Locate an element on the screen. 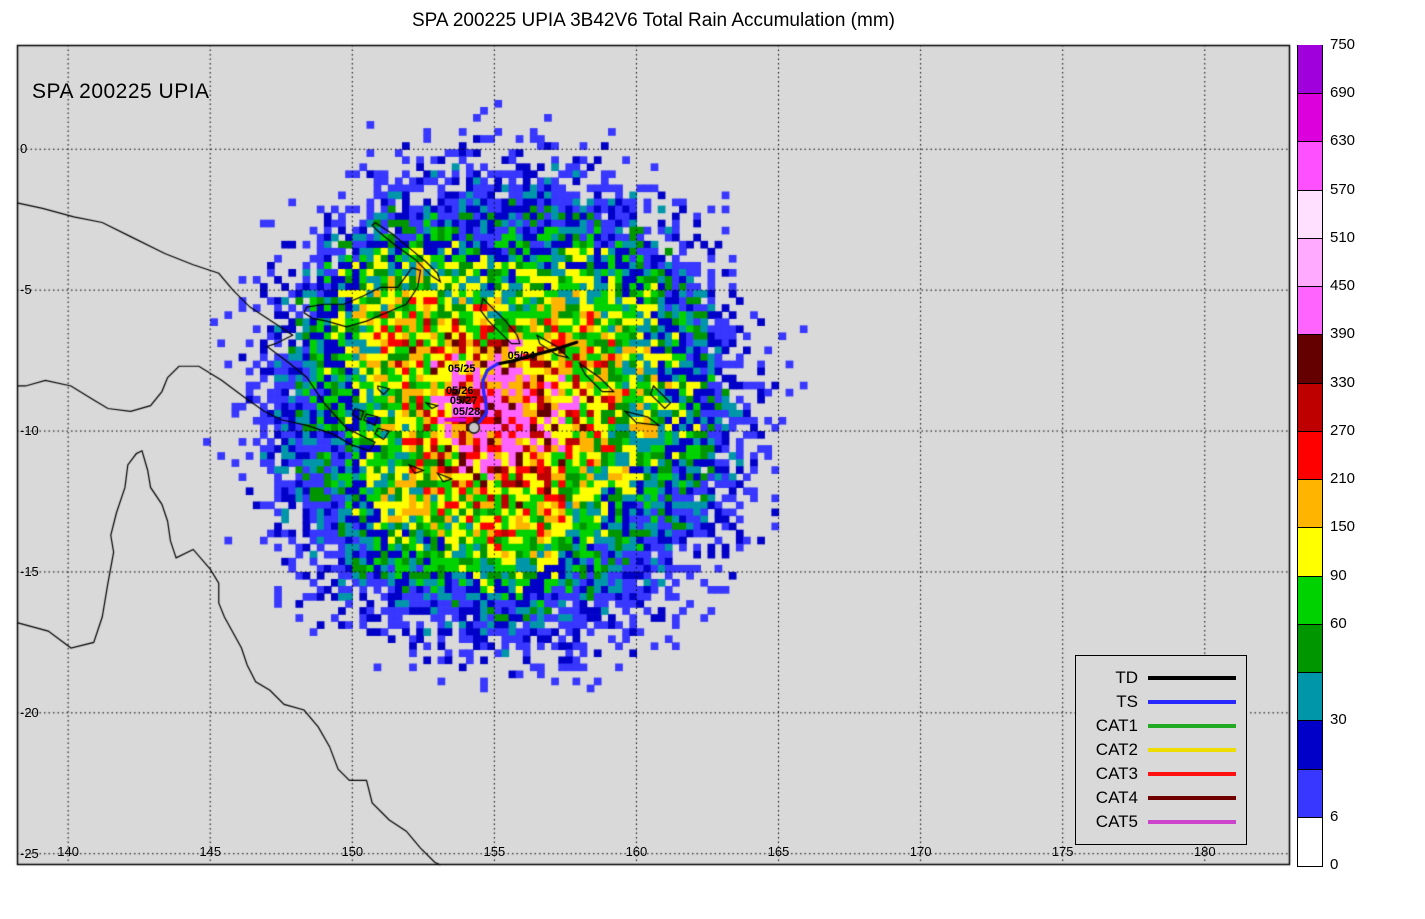 The width and height of the screenshot is (1425, 919). colorbar-tick-label-690: 690 is located at coordinates (1343, 93).